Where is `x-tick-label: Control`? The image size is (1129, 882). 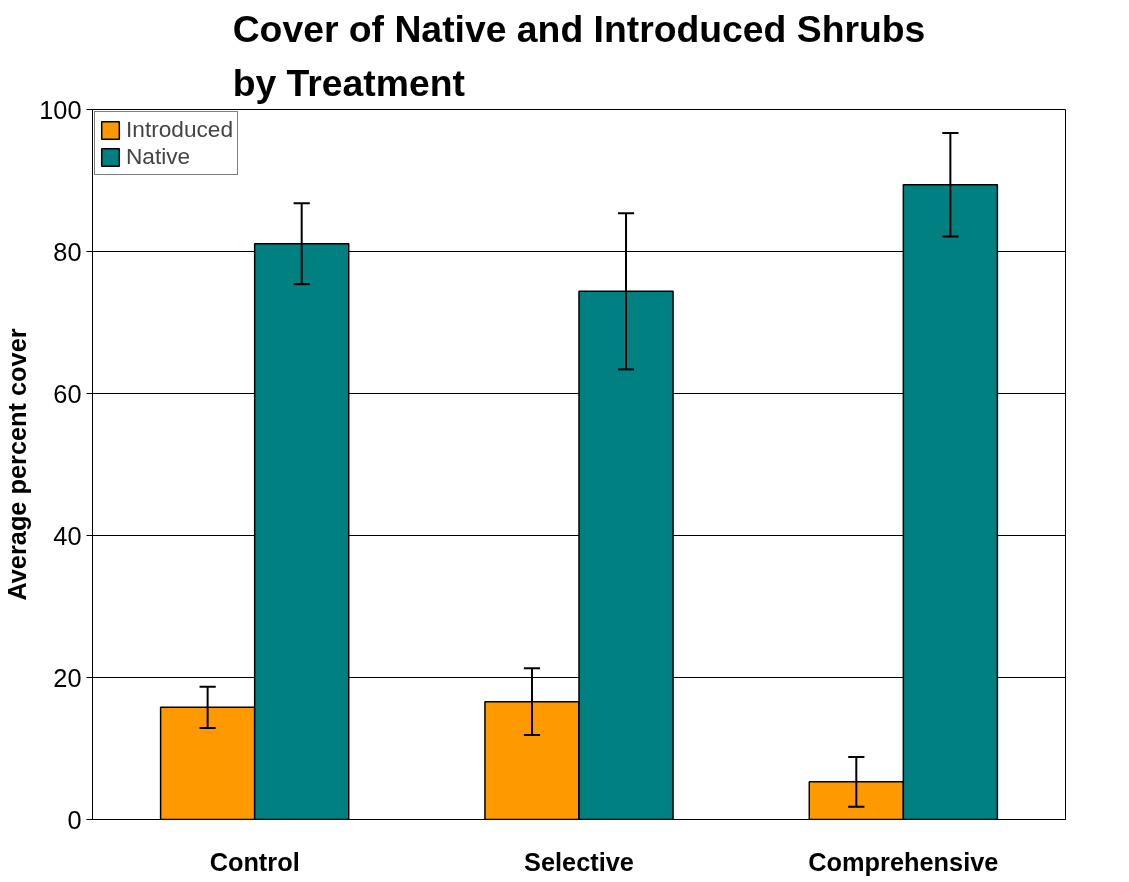
x-tick-label: Control is located at coordinates (254, 861).